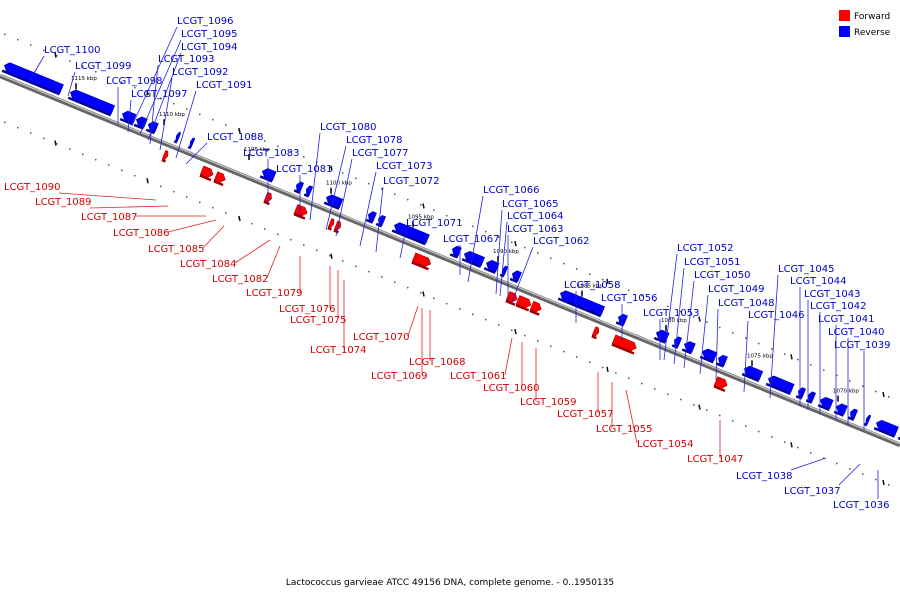 This screenshot has width=900, height=600. What do you see at coordinates (338, 350) in the screenshot?
I see `gene-label: LCGT_1074` at bounding box center [338, 350].